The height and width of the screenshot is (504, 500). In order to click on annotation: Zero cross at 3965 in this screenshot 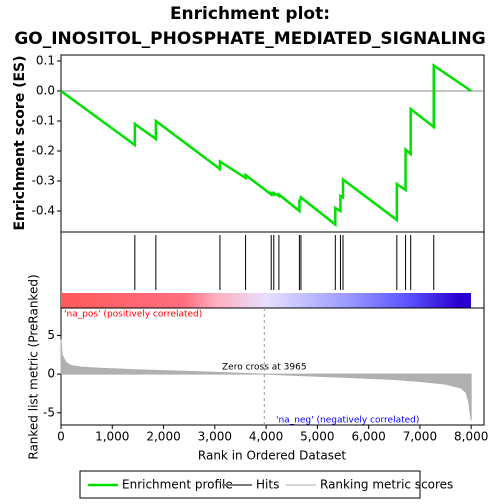, I will do `click(264, 368)`.